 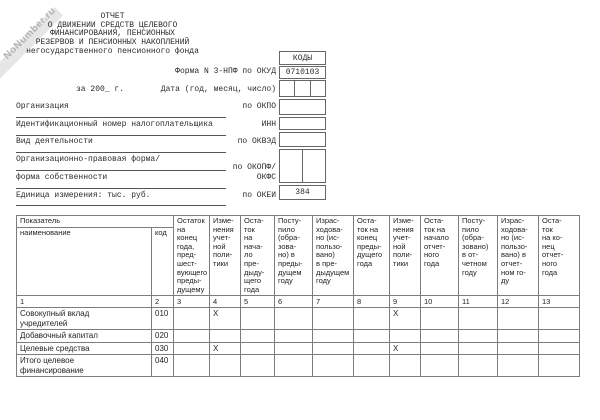 I want to click on field-legal-form-code: по ОКОПФ/, so click(x=254, y=167).